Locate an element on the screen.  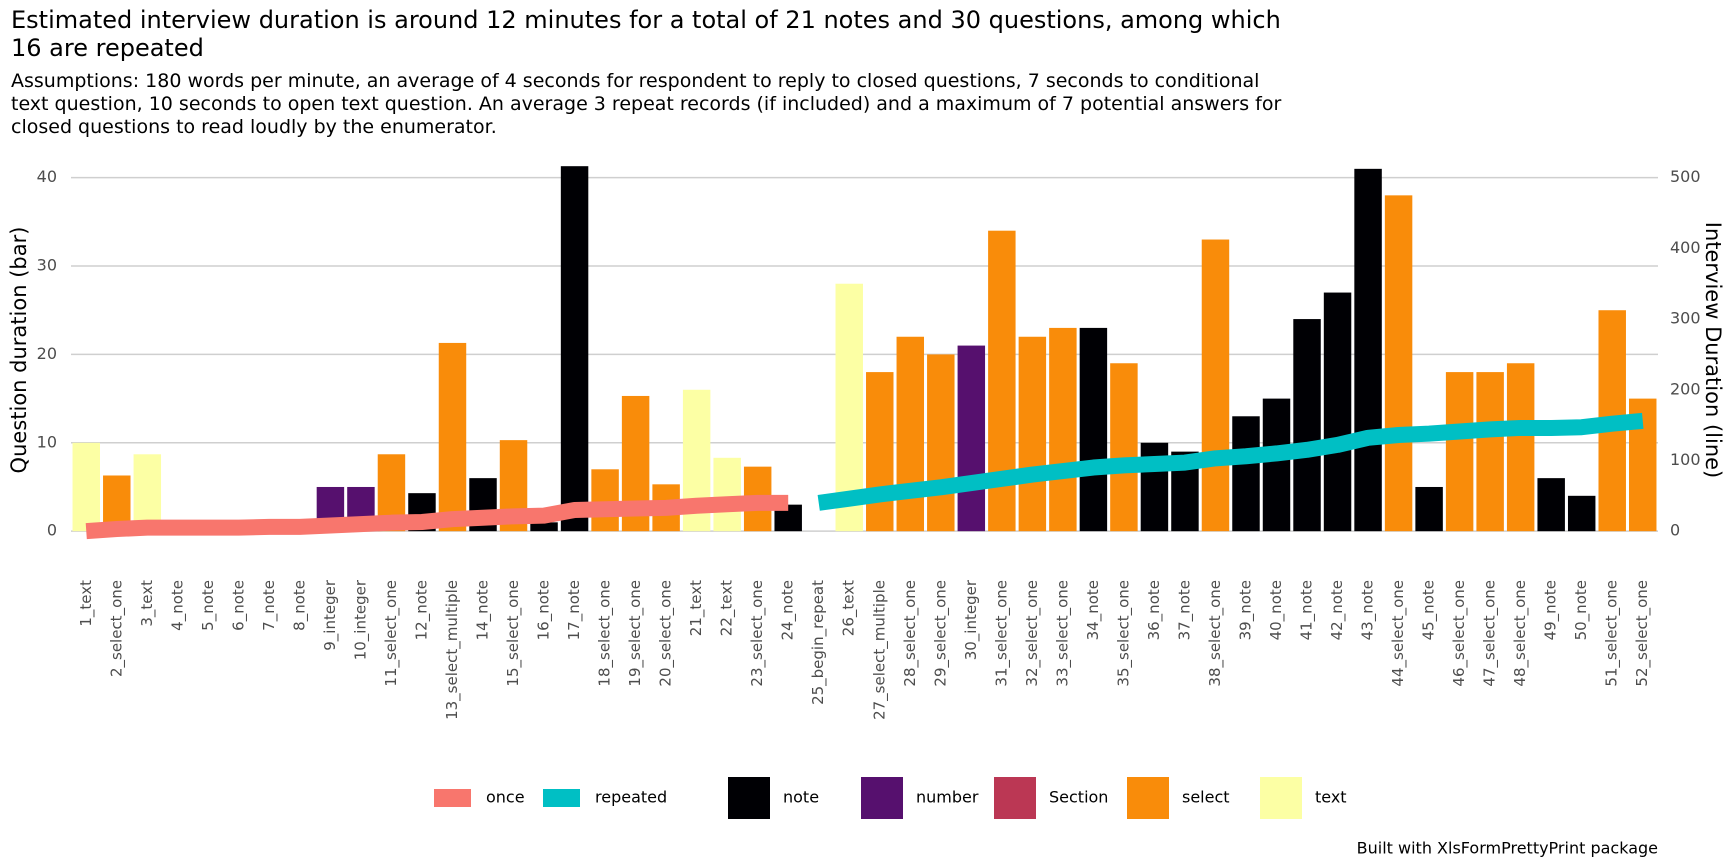
legend-label: Section is located at coordinates (1078, 797).